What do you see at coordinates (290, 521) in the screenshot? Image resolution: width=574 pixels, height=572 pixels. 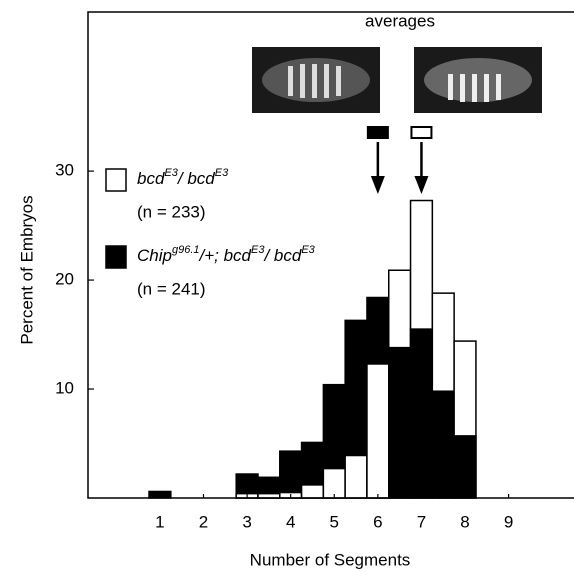 I see `x-tick-label: 4` at bounding box center [290, 521].